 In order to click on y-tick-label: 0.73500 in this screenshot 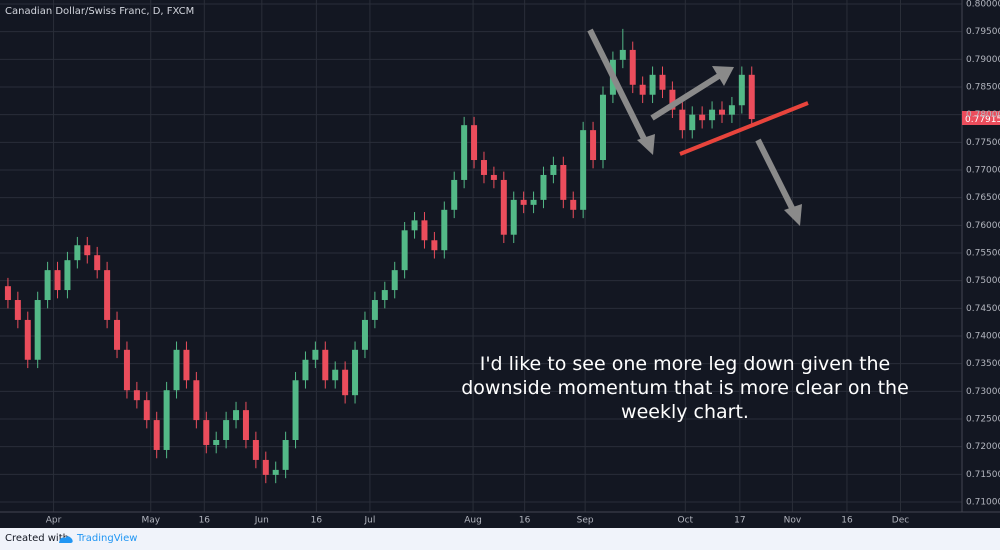, I will do `click(983, 364)`.